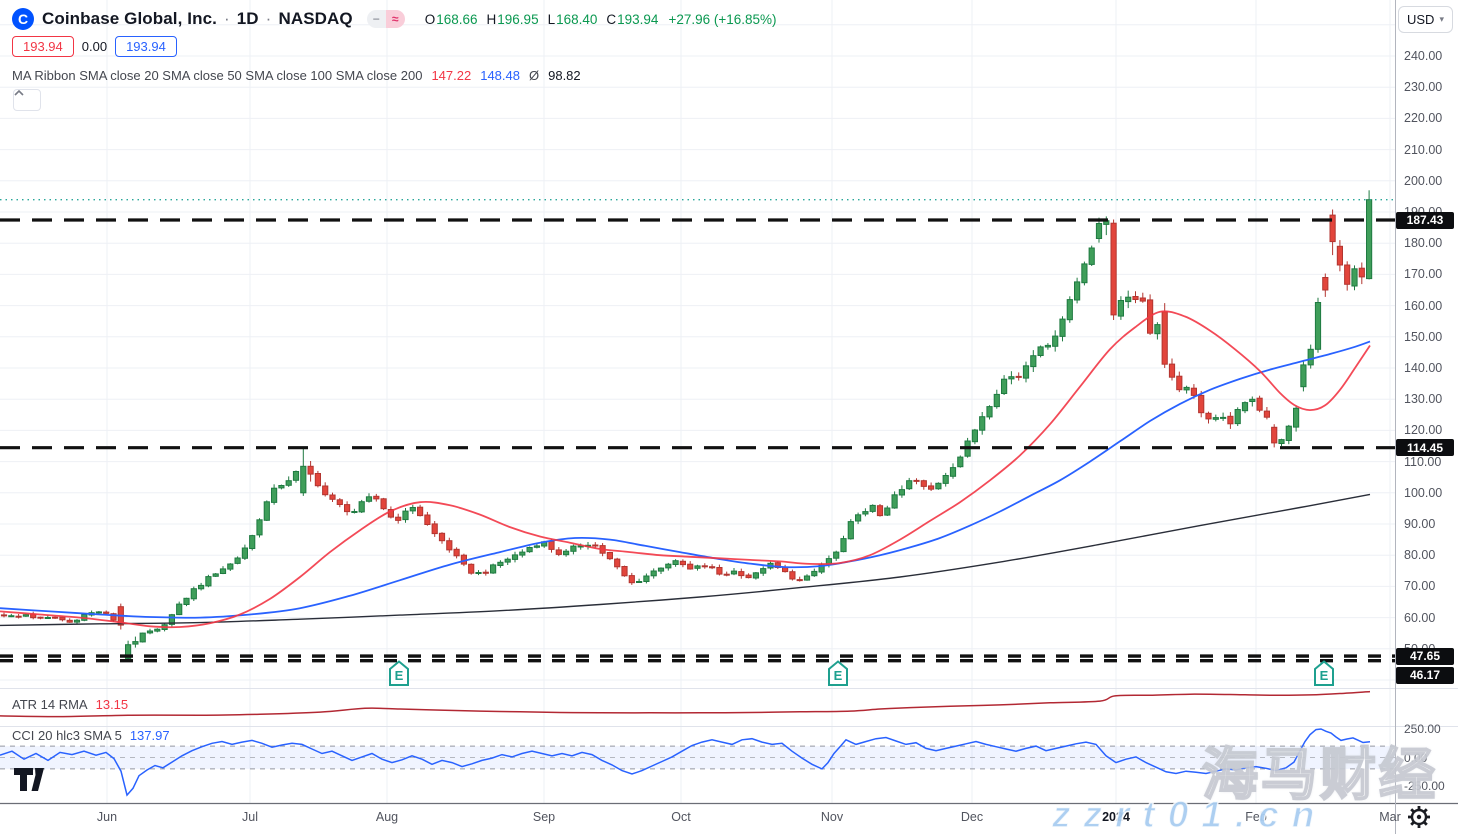  Describe the element at coordinates (1319, 774) in the screenshot. I see `watermark-chinese: 海马财经` at that location.